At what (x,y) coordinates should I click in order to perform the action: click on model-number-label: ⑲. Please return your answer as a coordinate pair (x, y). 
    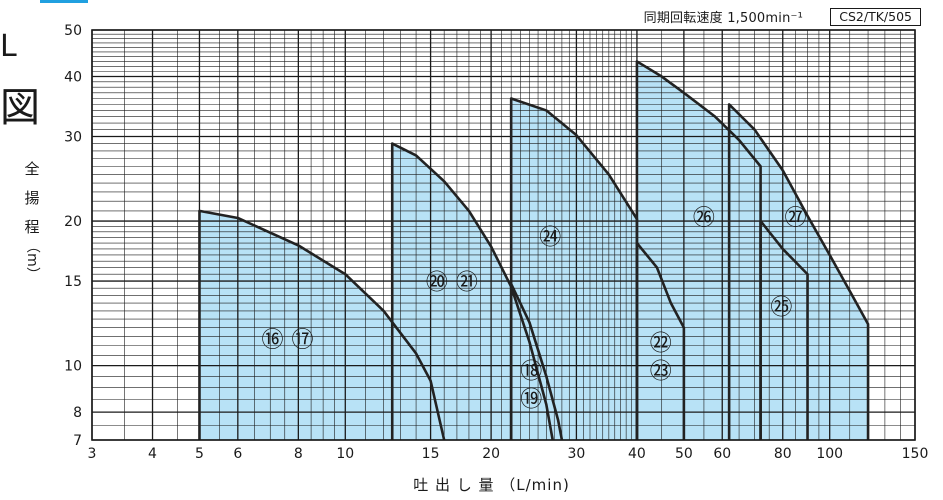
    Looking at the image, I should click on (531, 399).